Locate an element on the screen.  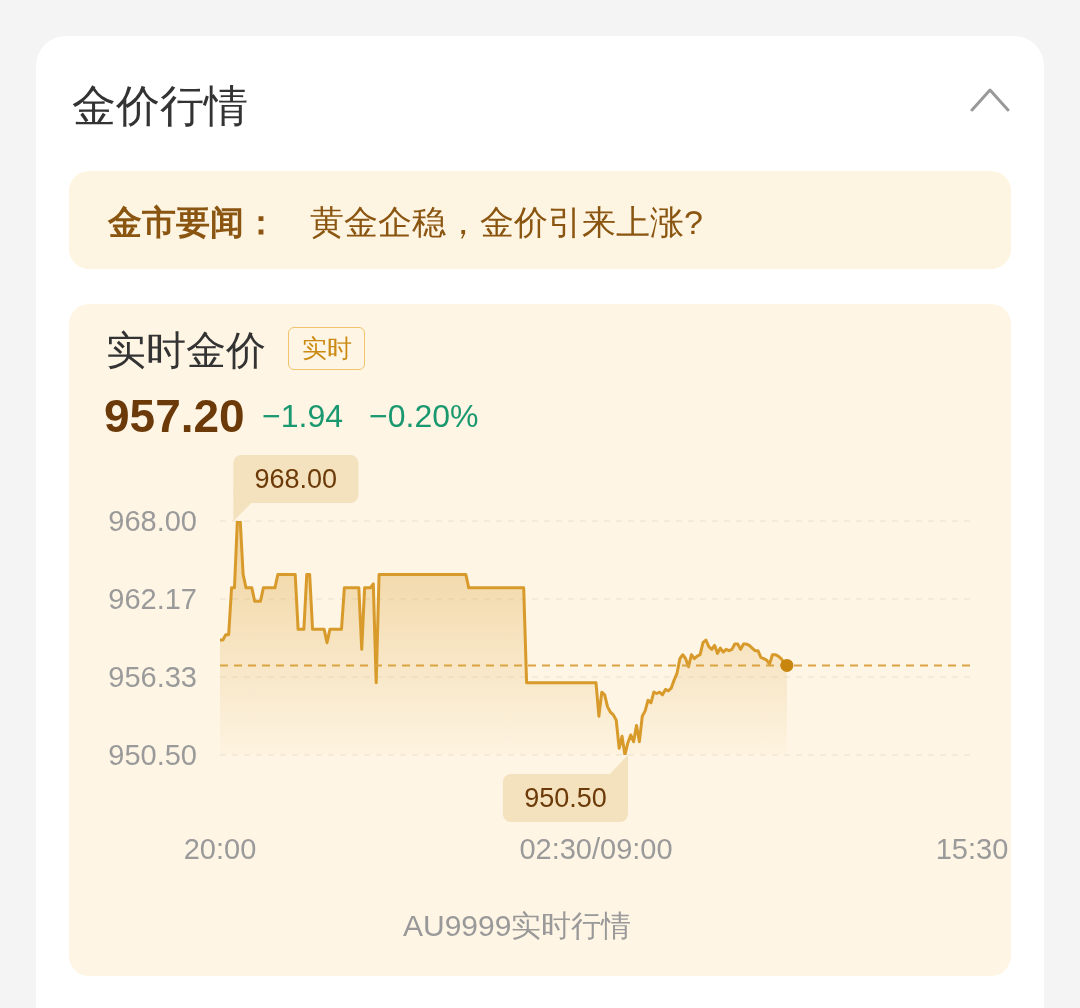
x-tick-label: 15:30 is located at coordinates (972, 848).